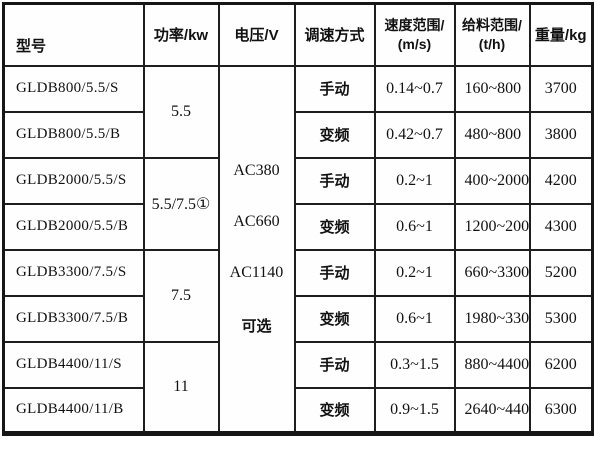 This screenshot has width=600, height=450. What do you see at coordinates (414, 410) in the screenshot?
I see `speed-cell: 0.9~1.5` at bounding box center [414, 410].